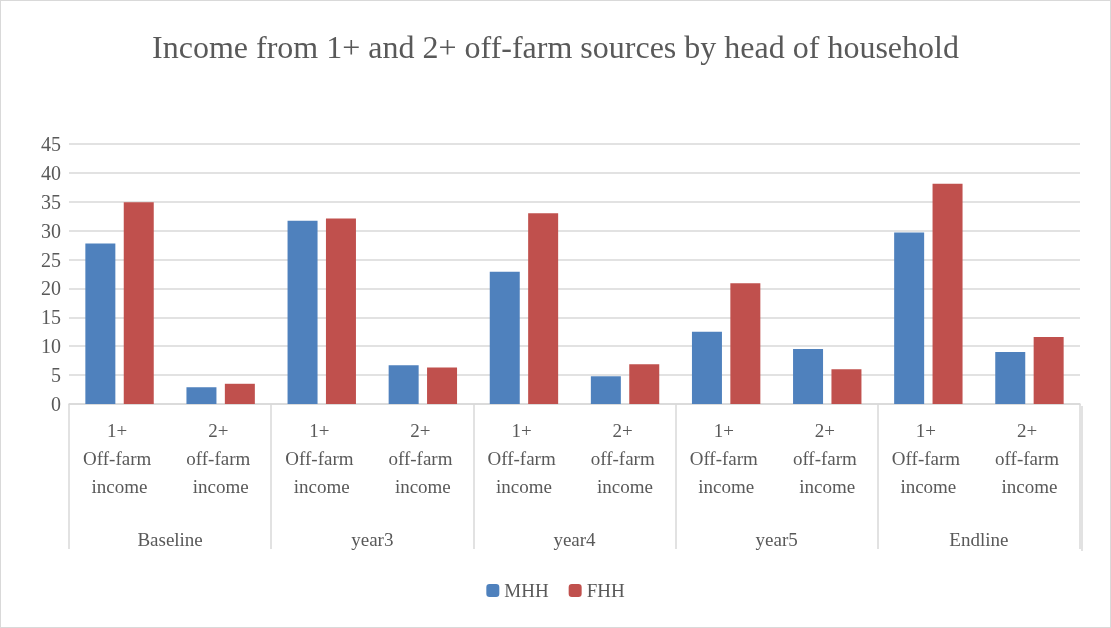 This screenshot has width=1111, height=628. Describe the element at coordinates (776, 539) in the screenshot. I see `text: year5` at that location.